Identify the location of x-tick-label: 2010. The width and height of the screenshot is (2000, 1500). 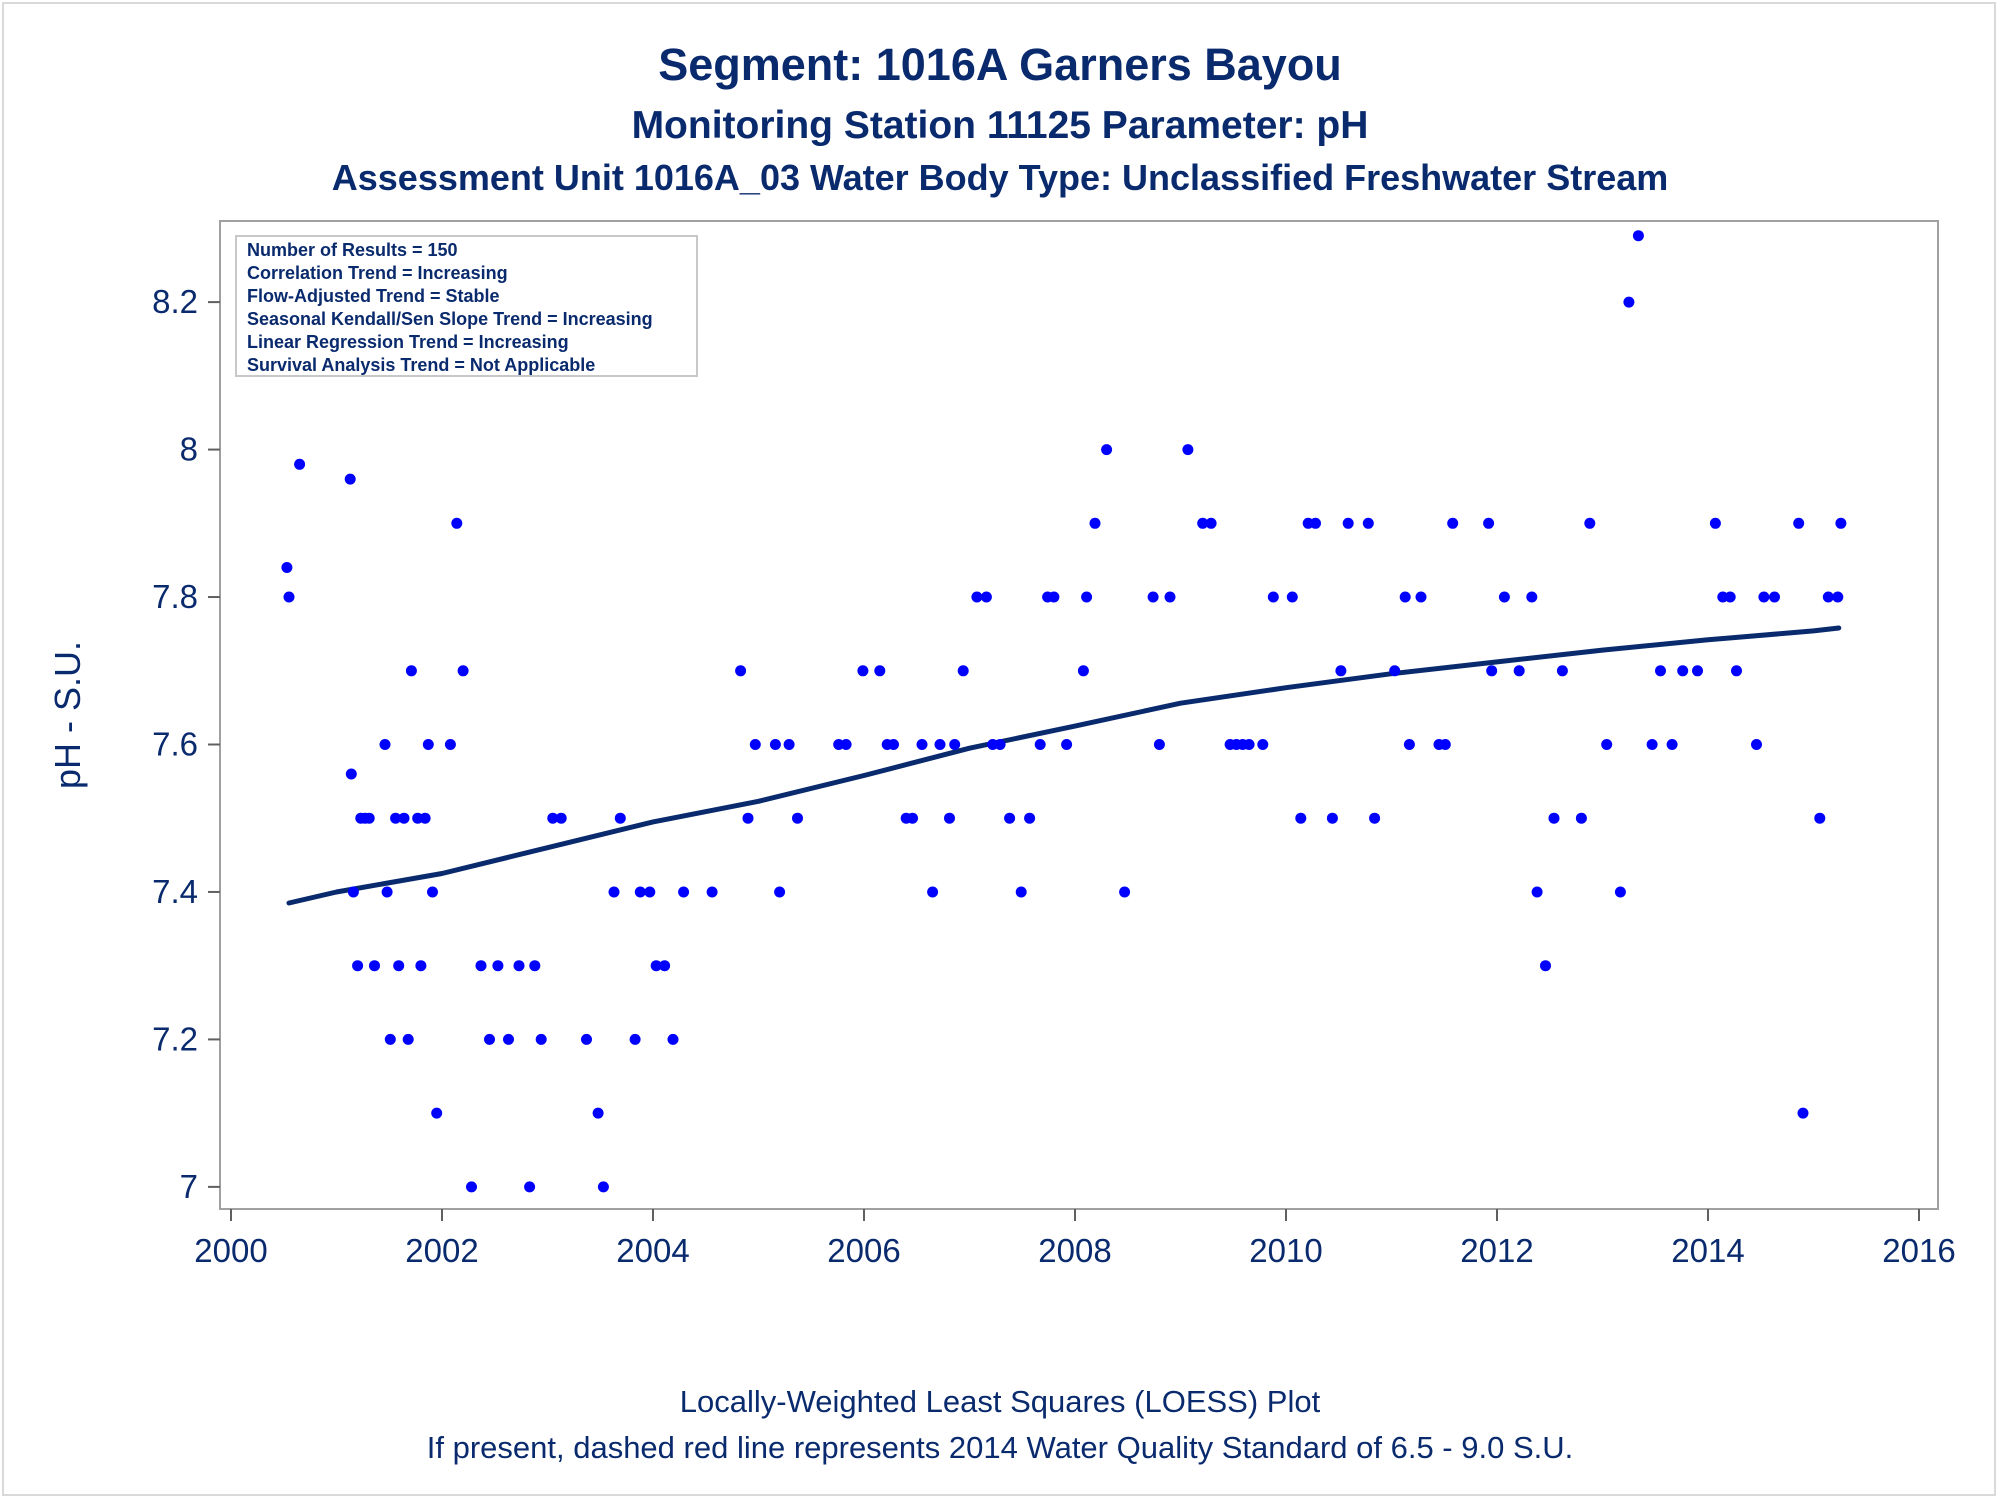
(1285, 1250).